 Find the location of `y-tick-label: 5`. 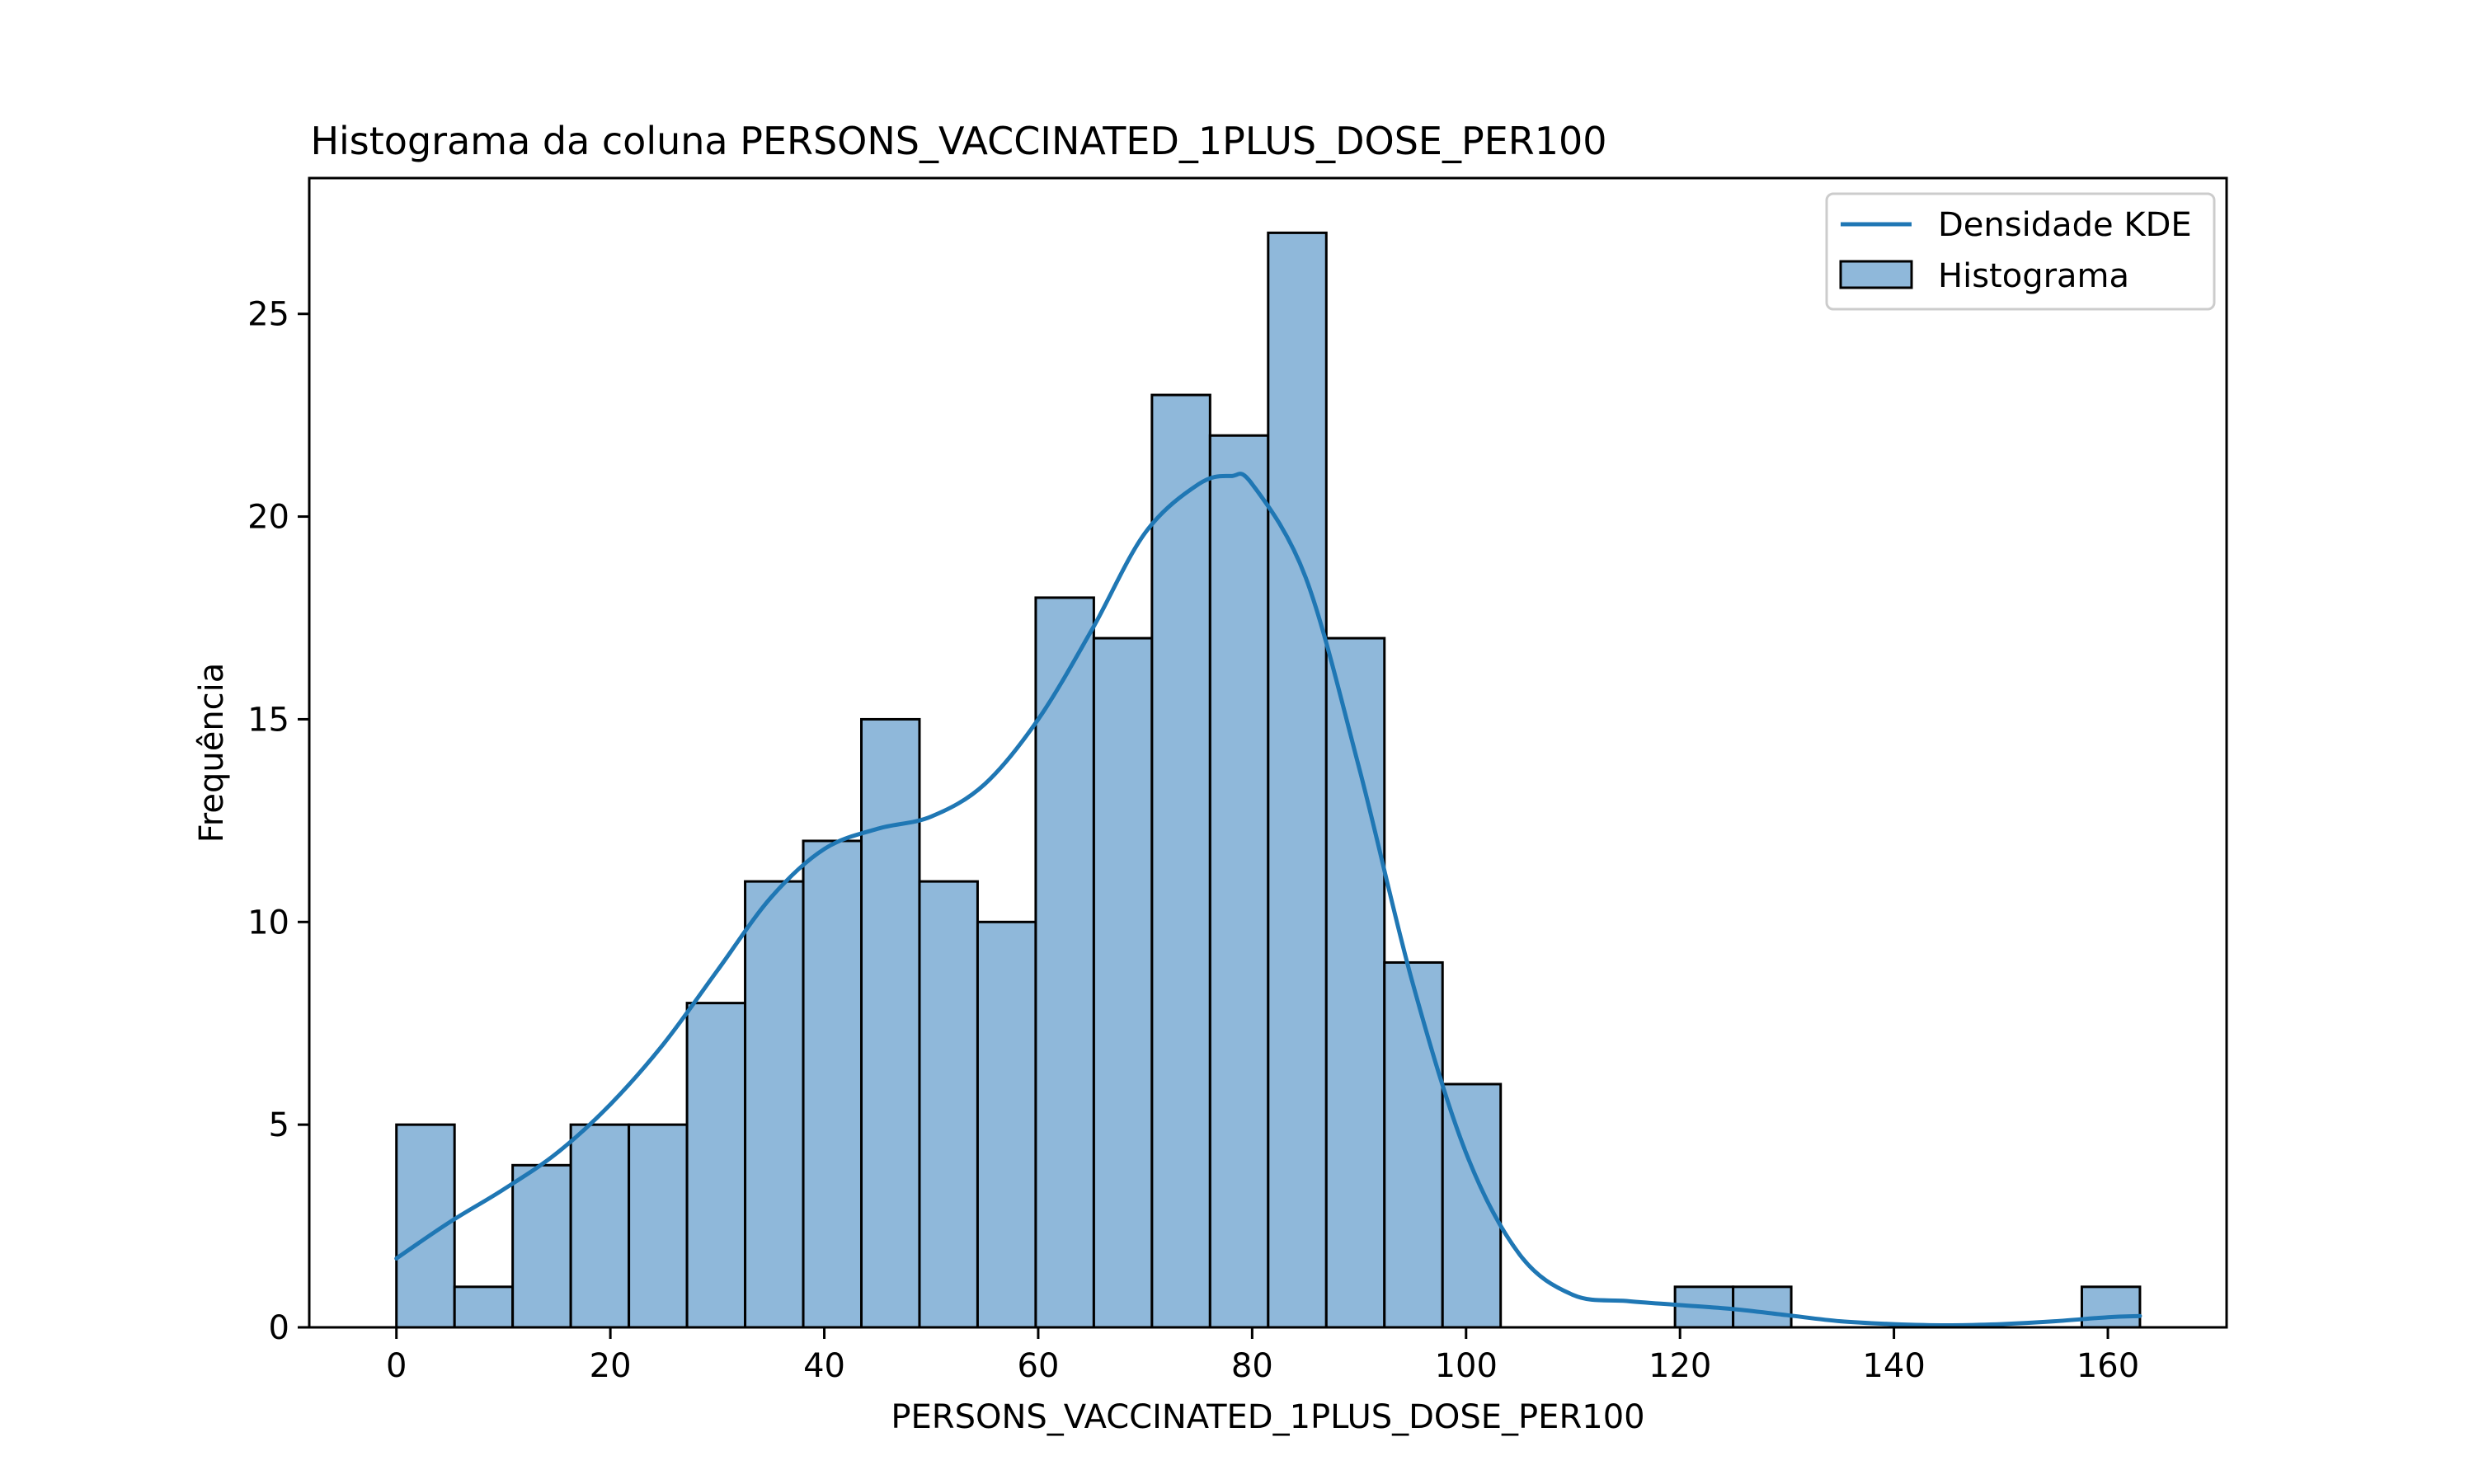

y-tick-label: 5 is located at coordinates (279, 1125).